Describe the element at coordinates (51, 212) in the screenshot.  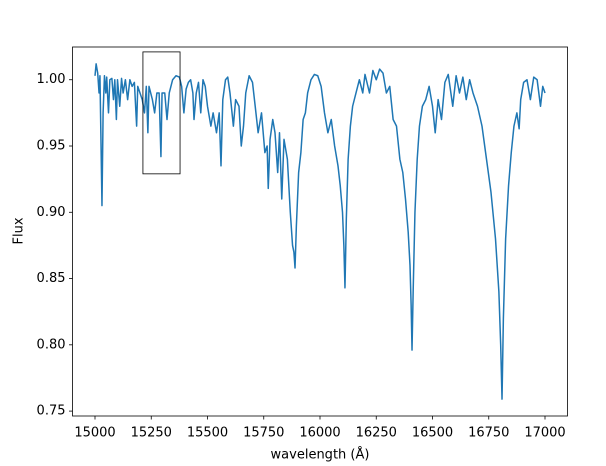
I see `y-tick-label: 0.90` at that location.